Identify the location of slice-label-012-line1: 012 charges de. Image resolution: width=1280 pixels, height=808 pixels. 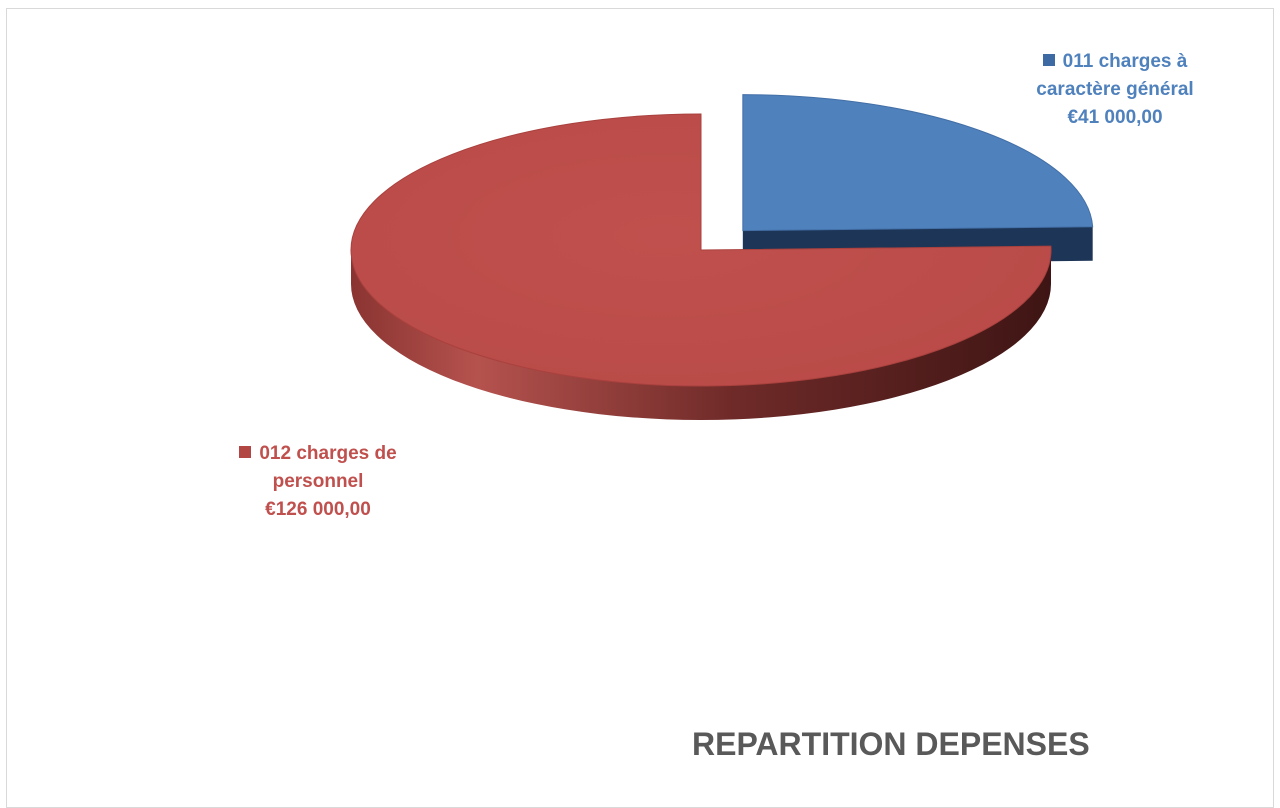
(328, 453).